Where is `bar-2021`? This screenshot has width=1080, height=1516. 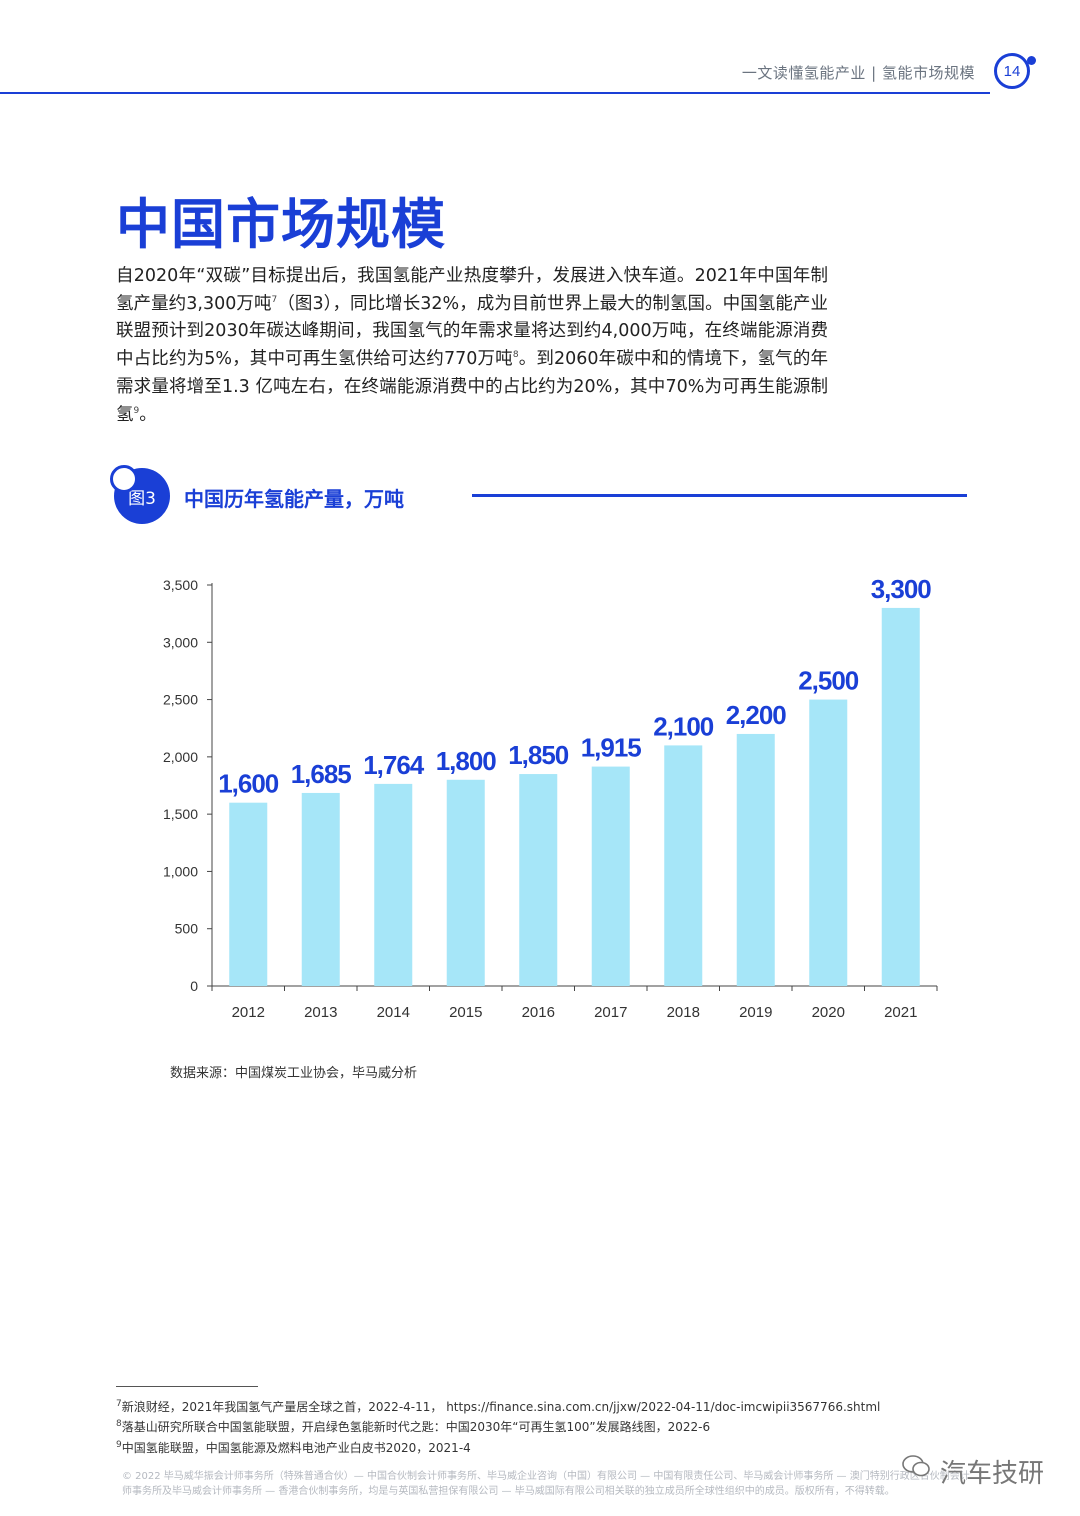
bar-2021 is located at coordinates (900, 796).